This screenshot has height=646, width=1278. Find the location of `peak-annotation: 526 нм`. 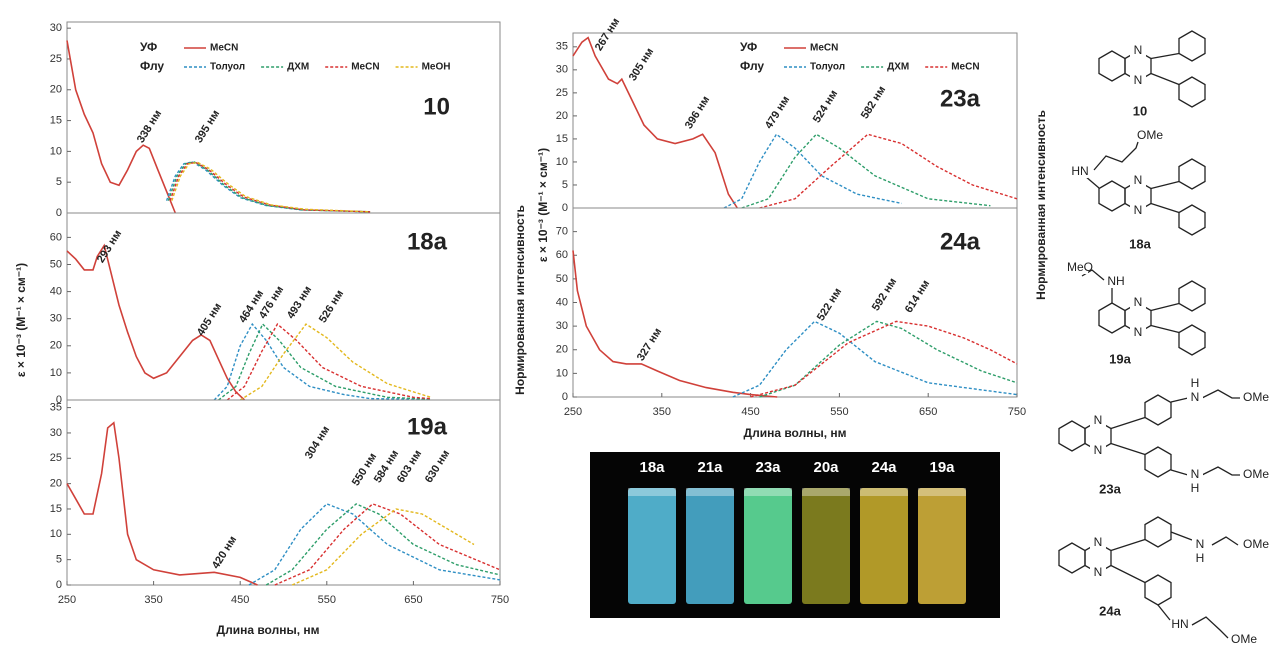

peak-annotation: 526 нм is located at coordinates (331, 306).